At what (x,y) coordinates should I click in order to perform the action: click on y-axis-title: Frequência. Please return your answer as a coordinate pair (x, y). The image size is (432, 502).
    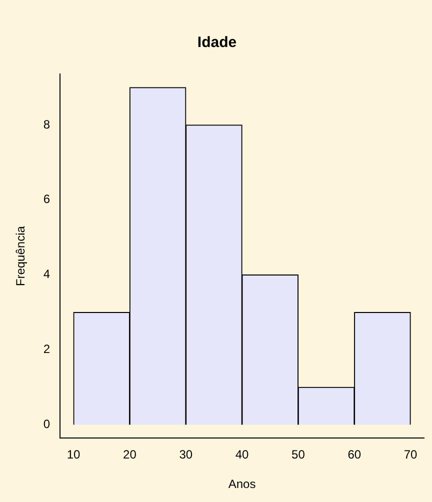
    Looking at the image, I should click on (21, 256).